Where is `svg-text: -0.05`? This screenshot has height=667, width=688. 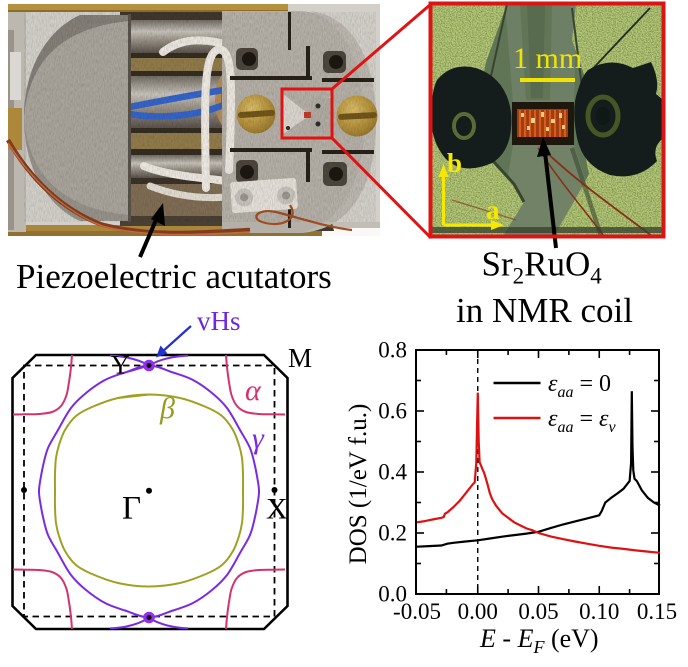
svg-text: -0.05 is located at coordinates (417, 611).